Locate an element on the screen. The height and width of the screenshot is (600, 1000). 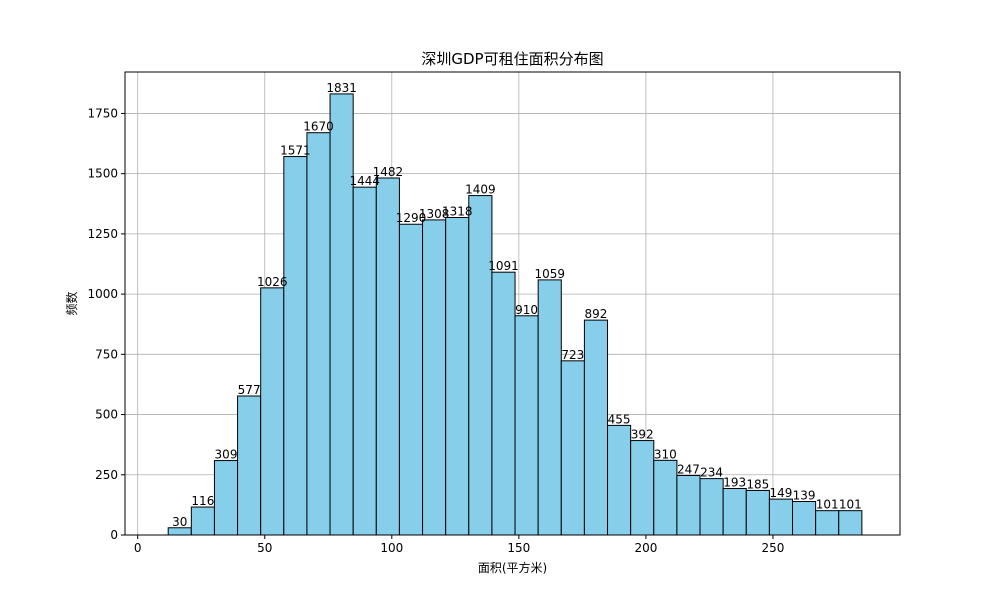
y-axis-ticks: 0 250 500 750 1000 1250 1500 1750 is located at coordinates (106, 324).